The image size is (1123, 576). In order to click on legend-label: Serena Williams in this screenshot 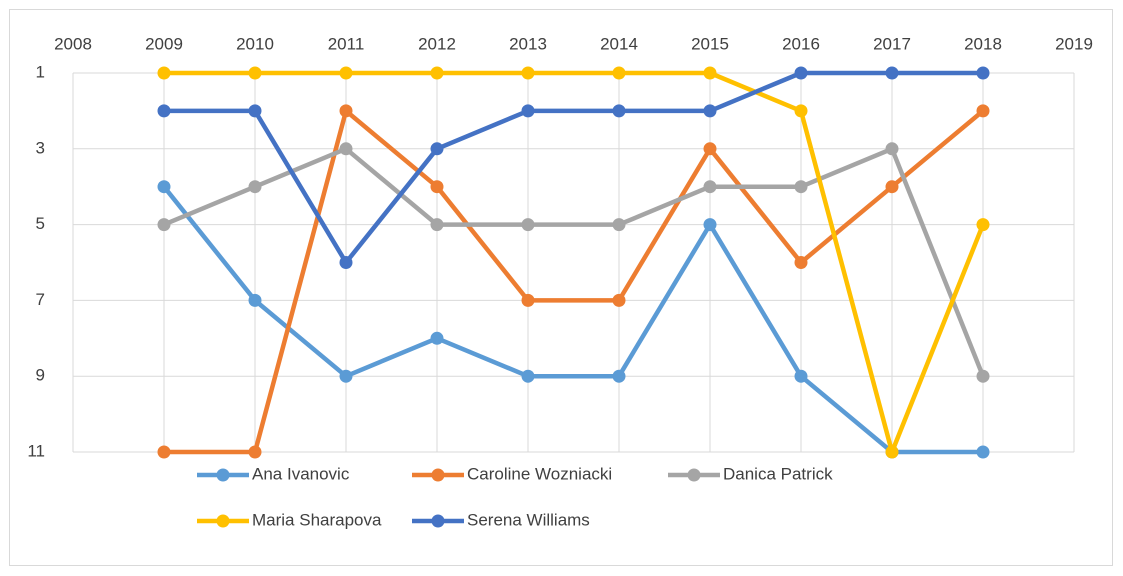, I will do `click(528, 519)`.